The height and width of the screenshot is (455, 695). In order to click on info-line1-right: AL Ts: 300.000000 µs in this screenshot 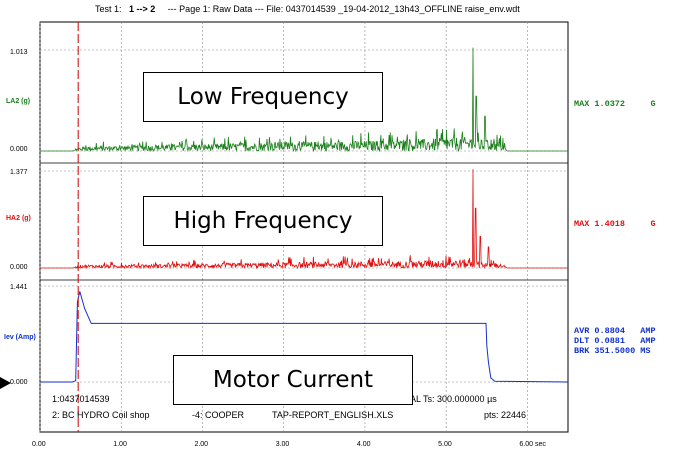, I will do `click(453, 399)`.